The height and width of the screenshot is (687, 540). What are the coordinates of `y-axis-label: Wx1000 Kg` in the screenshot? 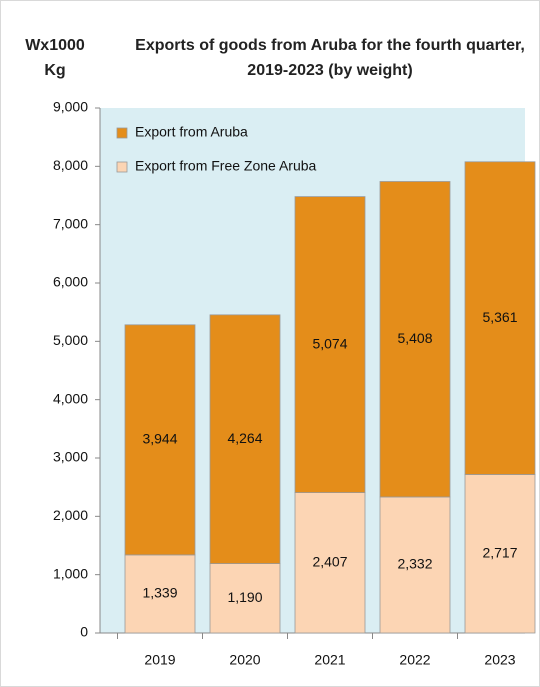 It's located at (55, 58).